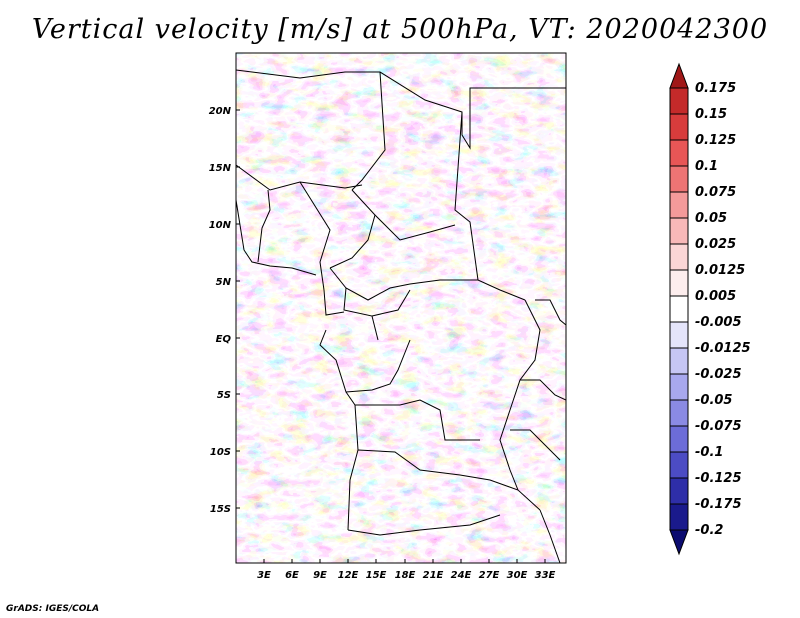  What do you see at coordinates (679, 542) in the screenshot?
I see `colorbar-bottom-arrow` at bounding box center [679, 542].